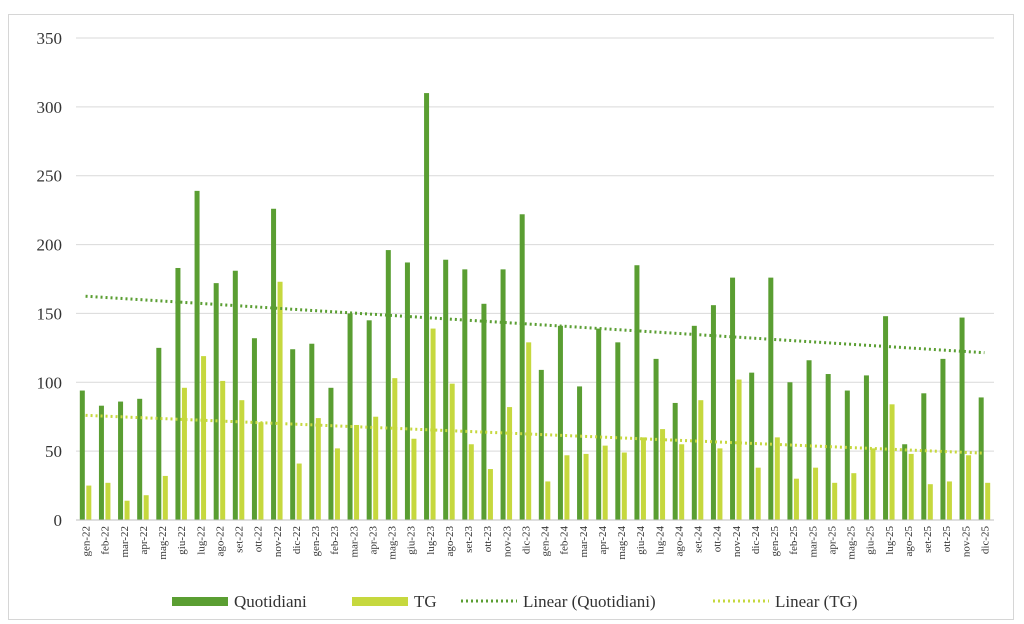  Describe the element at coordinates (125, 542) in the screenshot. I see `x-tick-label-mar-22: mar-22` at that location.